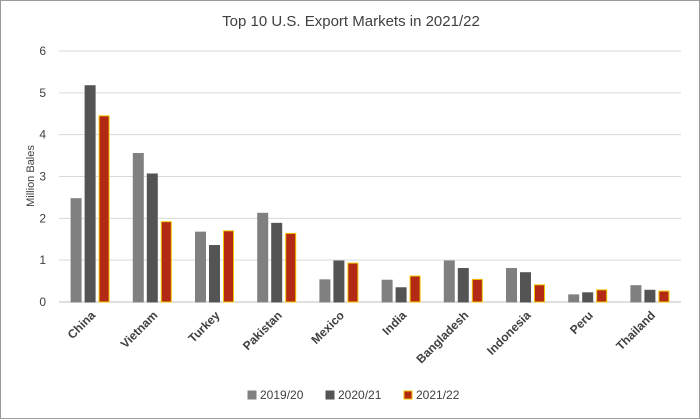 Image resolution: width=700 pixels, height=420 pixels. What do you see at coordinates (282, 395) in the screenshot?
I see `legend-label: 2019/20` at bounding box center [282, 395].